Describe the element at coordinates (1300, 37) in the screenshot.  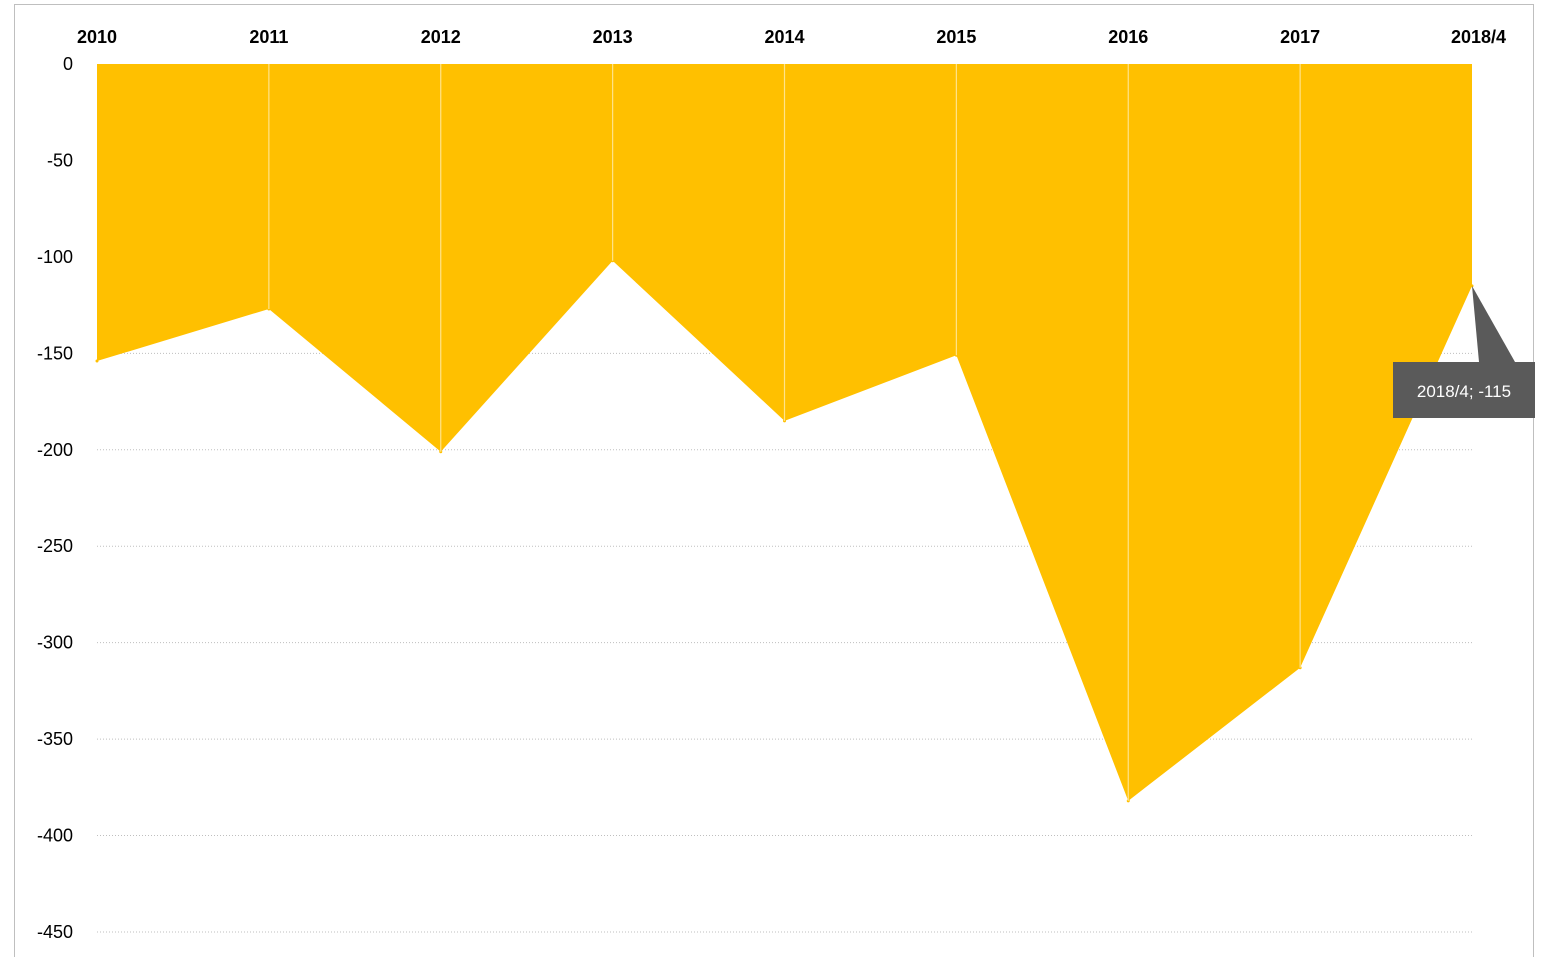
I see `x-tick-label: 2017` at that location.